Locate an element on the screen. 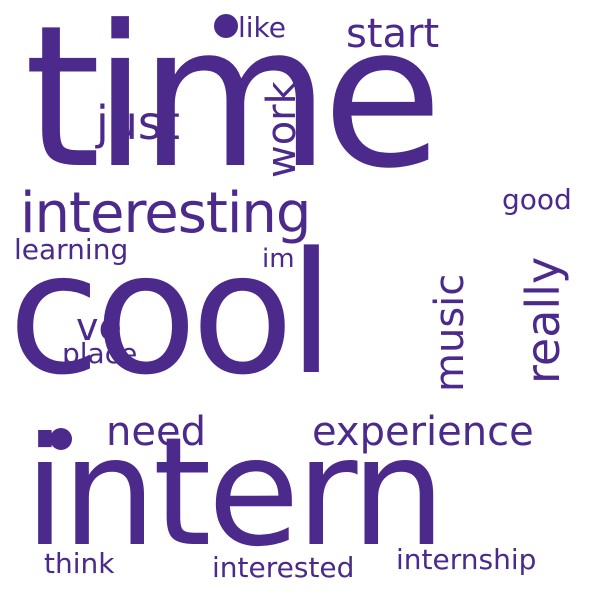 The image size is (599, 597). word-interesting: interesting is located at coordinates (165, 213).